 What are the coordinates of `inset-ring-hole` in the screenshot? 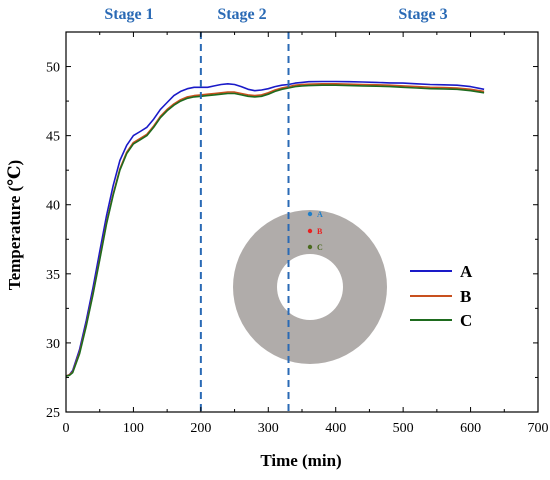 It's located at (310, 287).